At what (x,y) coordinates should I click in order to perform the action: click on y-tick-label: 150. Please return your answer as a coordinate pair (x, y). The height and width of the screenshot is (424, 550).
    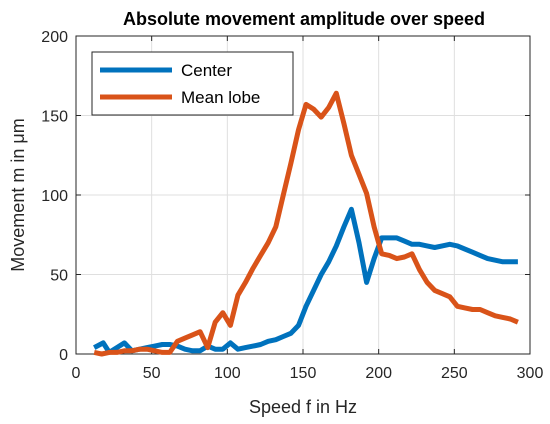
    Looking at the image, I should click on (54, 117).